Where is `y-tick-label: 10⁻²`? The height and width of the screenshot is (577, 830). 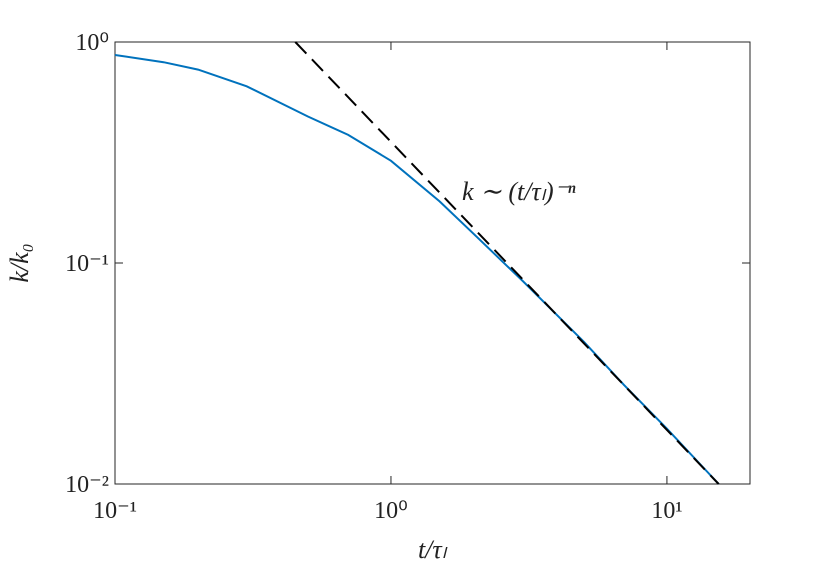
y-tick-label: 10⁻² is located at coordinates (87, 485).